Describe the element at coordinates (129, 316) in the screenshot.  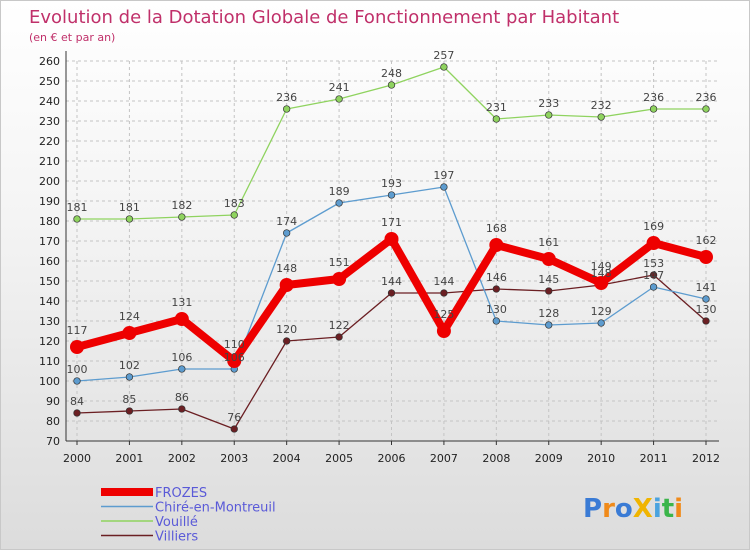
I see `data-label-frozes: 124` at that location.